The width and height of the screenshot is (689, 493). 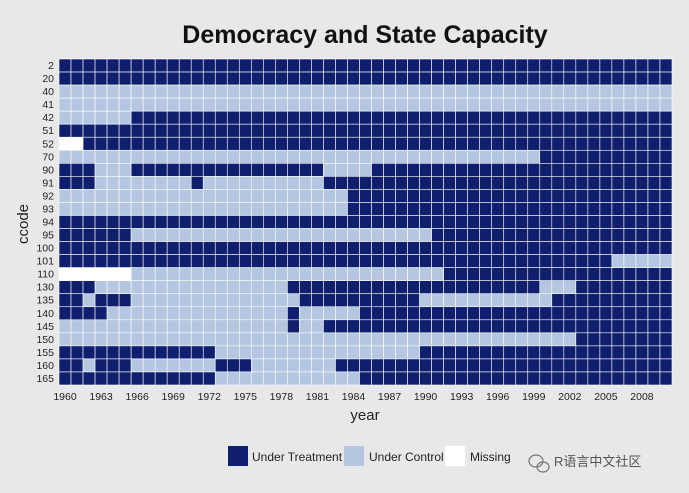 What do you see at coordinates (48, 196) in the screenshot?
I see `y-tick-label: 92` at bounding box center [48, 196].